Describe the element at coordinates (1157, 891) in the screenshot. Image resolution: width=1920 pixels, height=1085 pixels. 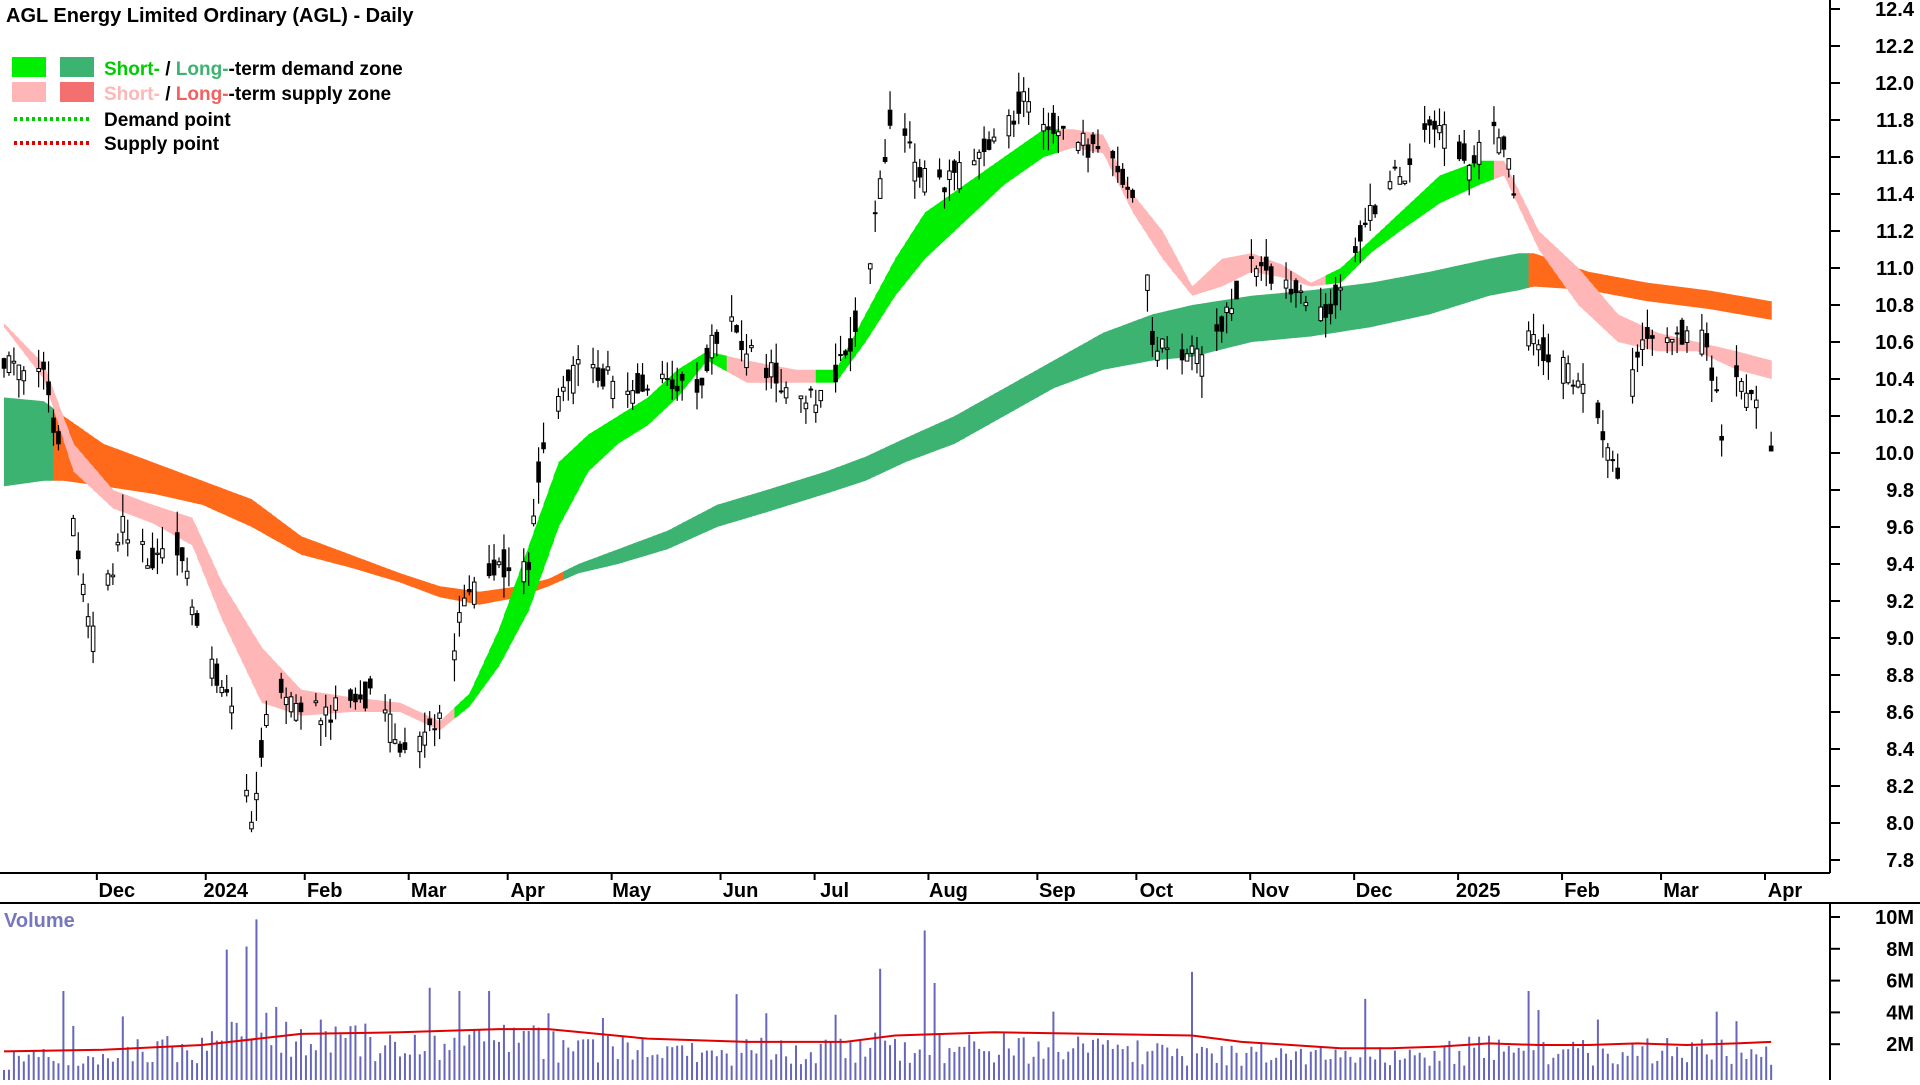
I see `month-tick-label: Oct` at that location.